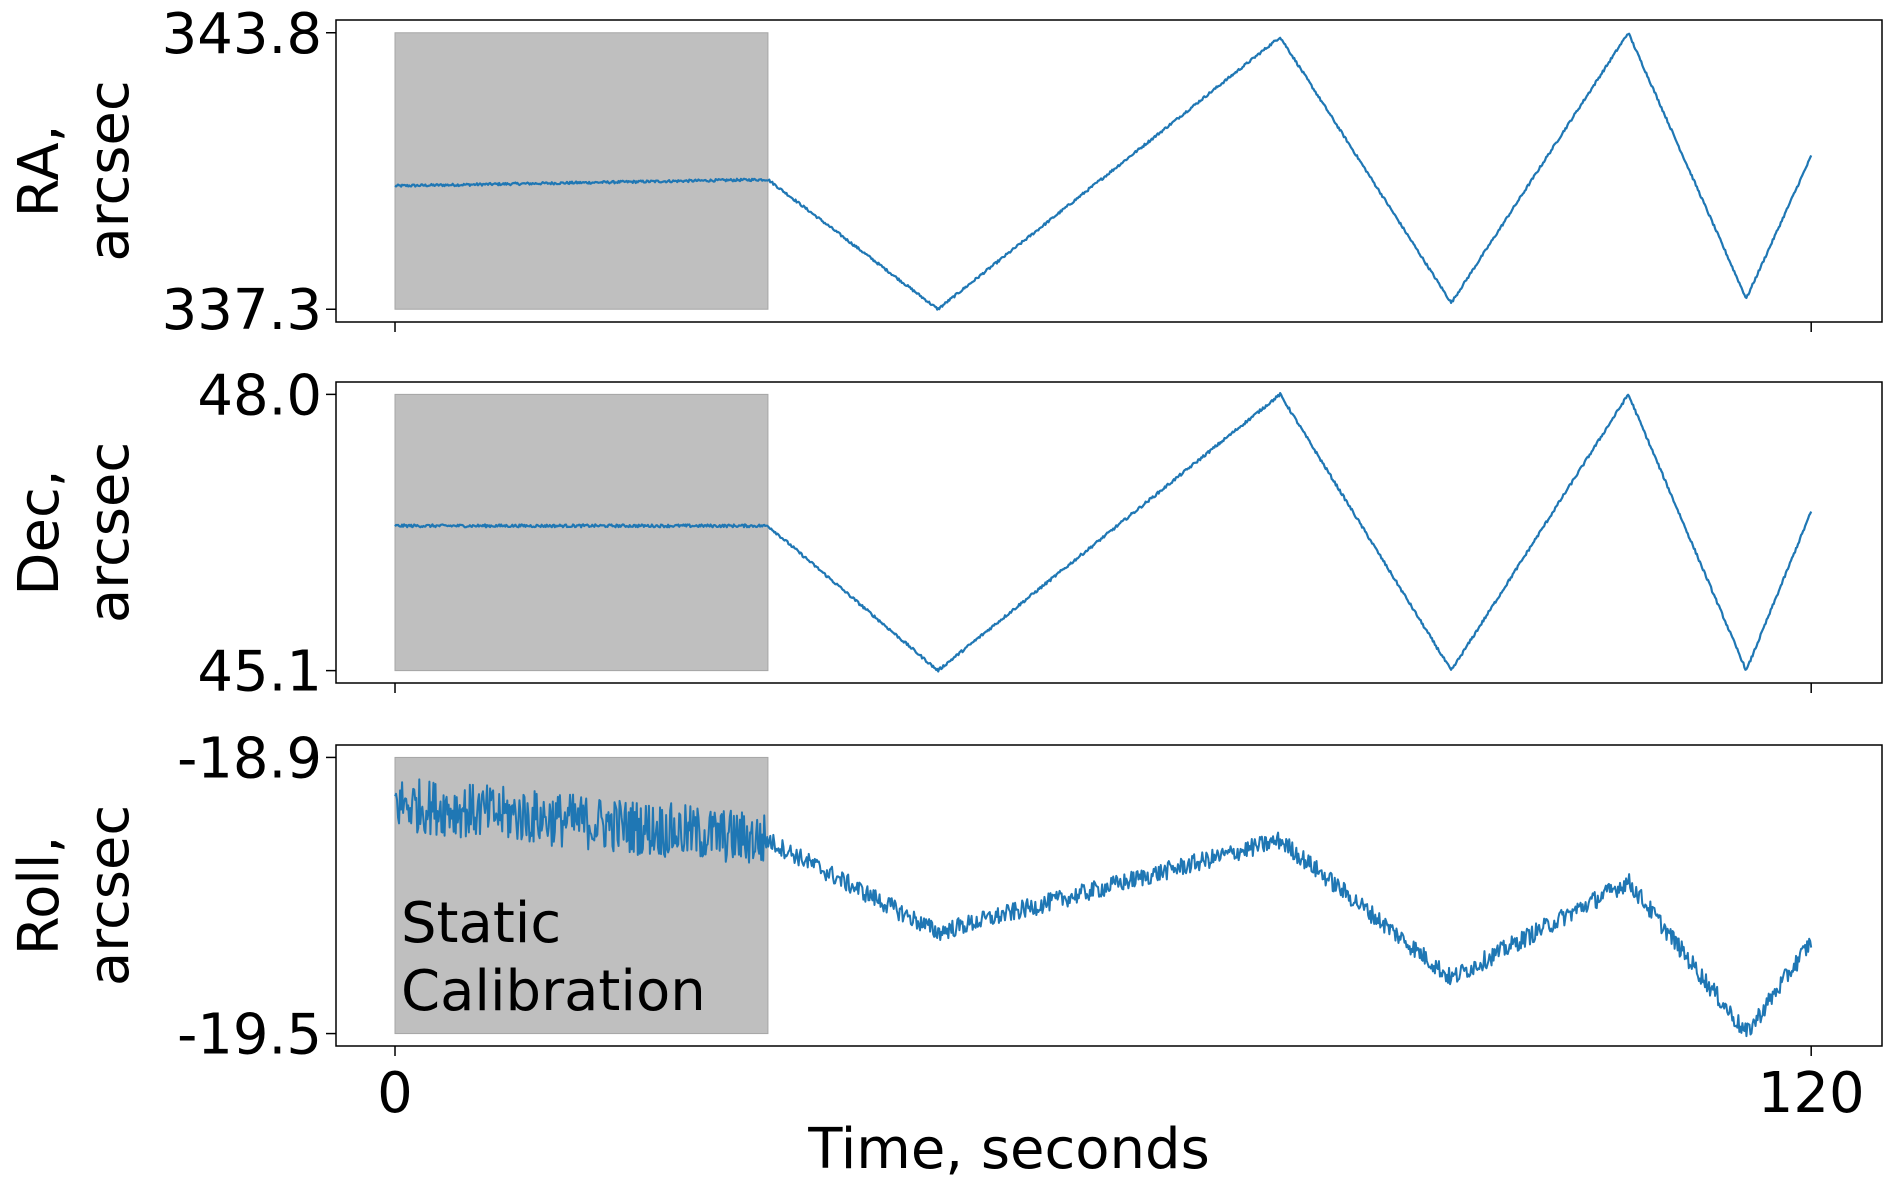 The image size is (1893, 1191). I want to click on ylabel-line: Dec,, so click(39, 532).